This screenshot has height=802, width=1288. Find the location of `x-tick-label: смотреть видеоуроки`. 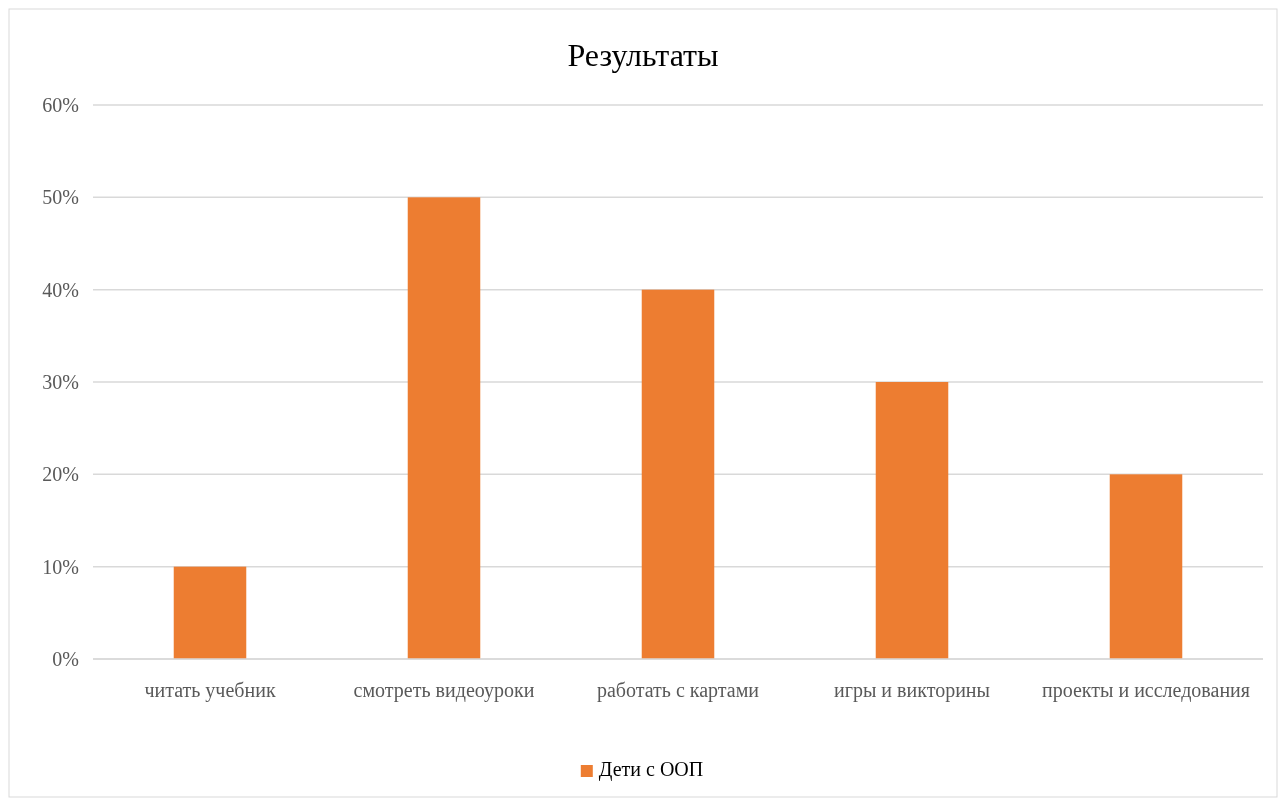

x-tick-label: смотреть видеоуроки is located at coordinates (444, 690).